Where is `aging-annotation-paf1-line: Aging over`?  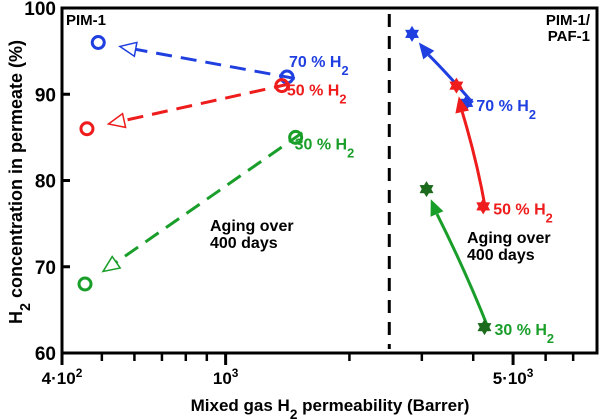
aging-annotation-paf1-line: Aging over is located at coordinates (509, 238).